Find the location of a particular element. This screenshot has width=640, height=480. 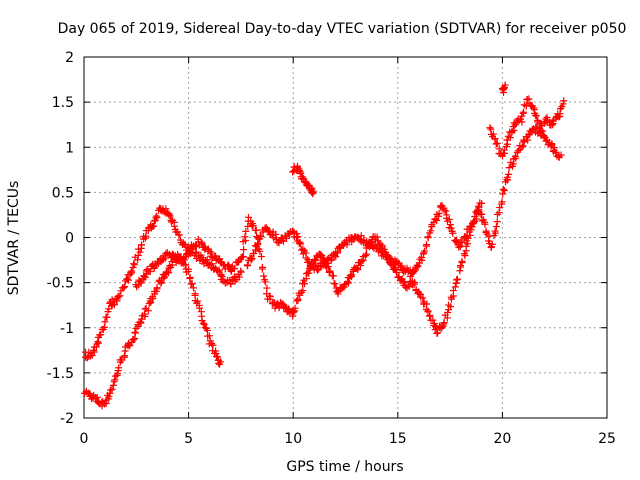

y-axis-label: SDTVAR / TECUs is located at coordinates (14, 238).